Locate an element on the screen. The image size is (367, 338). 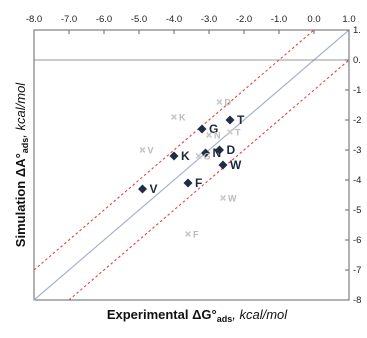
x-tick-label: 0.0 is located at coordinates (313, 19).